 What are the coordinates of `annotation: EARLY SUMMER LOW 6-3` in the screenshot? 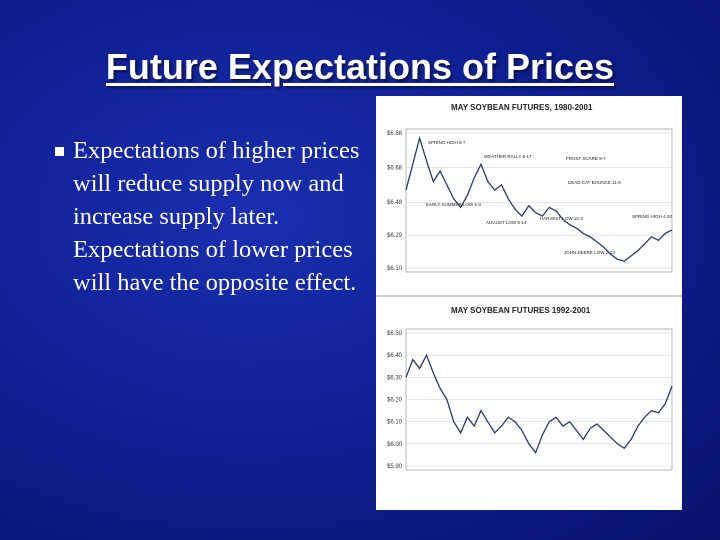 It's located at (453, 204).